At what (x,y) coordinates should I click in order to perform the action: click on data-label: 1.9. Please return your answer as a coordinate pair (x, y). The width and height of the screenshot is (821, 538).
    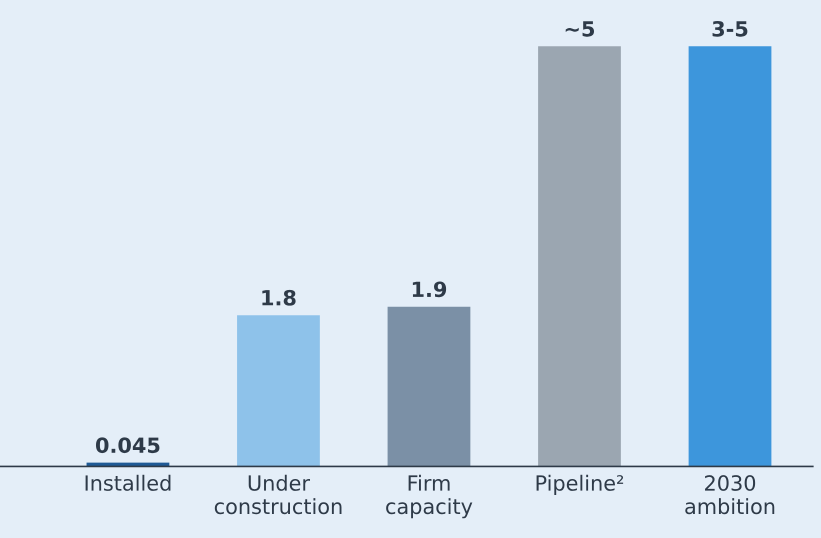
    Looking at the image, I should click on (429, 289).